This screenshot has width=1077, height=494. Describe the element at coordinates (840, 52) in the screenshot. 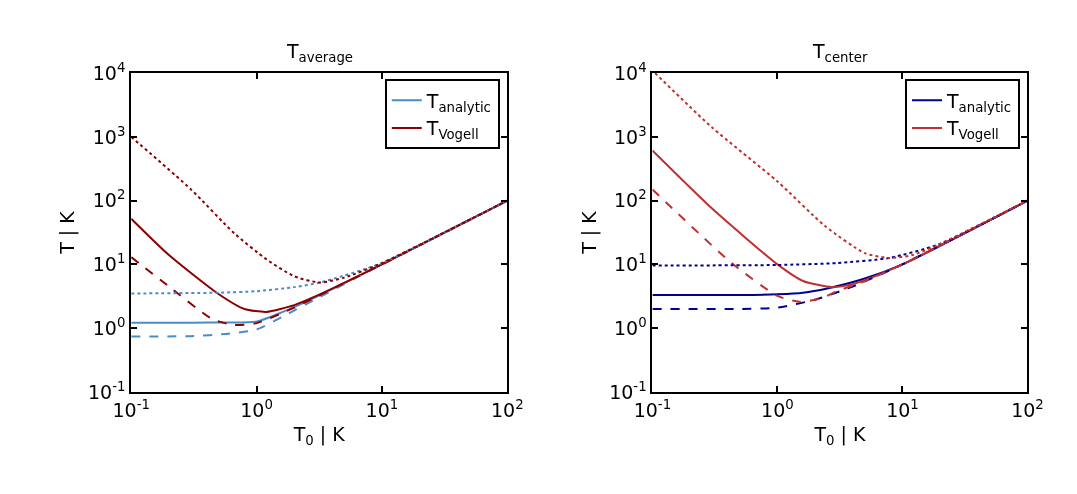

I see `chart-title: T$_{center}$` at that location.